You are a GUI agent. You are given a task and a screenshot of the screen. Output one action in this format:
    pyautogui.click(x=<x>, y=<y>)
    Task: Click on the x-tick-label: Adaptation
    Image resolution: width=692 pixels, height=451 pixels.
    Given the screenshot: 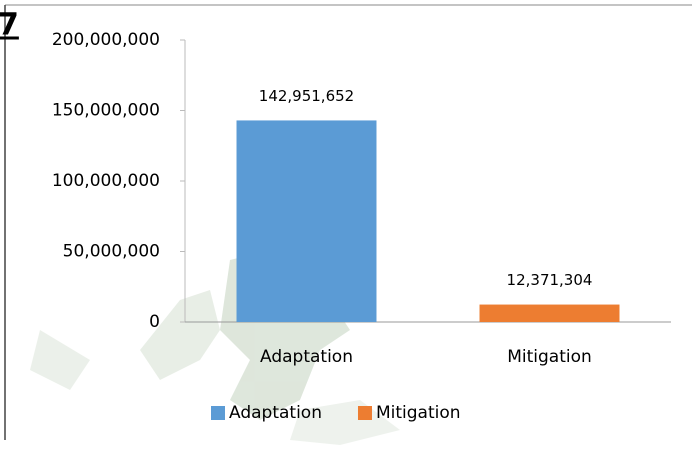 What is the action you would take?
    pyautogui.click(x=306, y=357)
    